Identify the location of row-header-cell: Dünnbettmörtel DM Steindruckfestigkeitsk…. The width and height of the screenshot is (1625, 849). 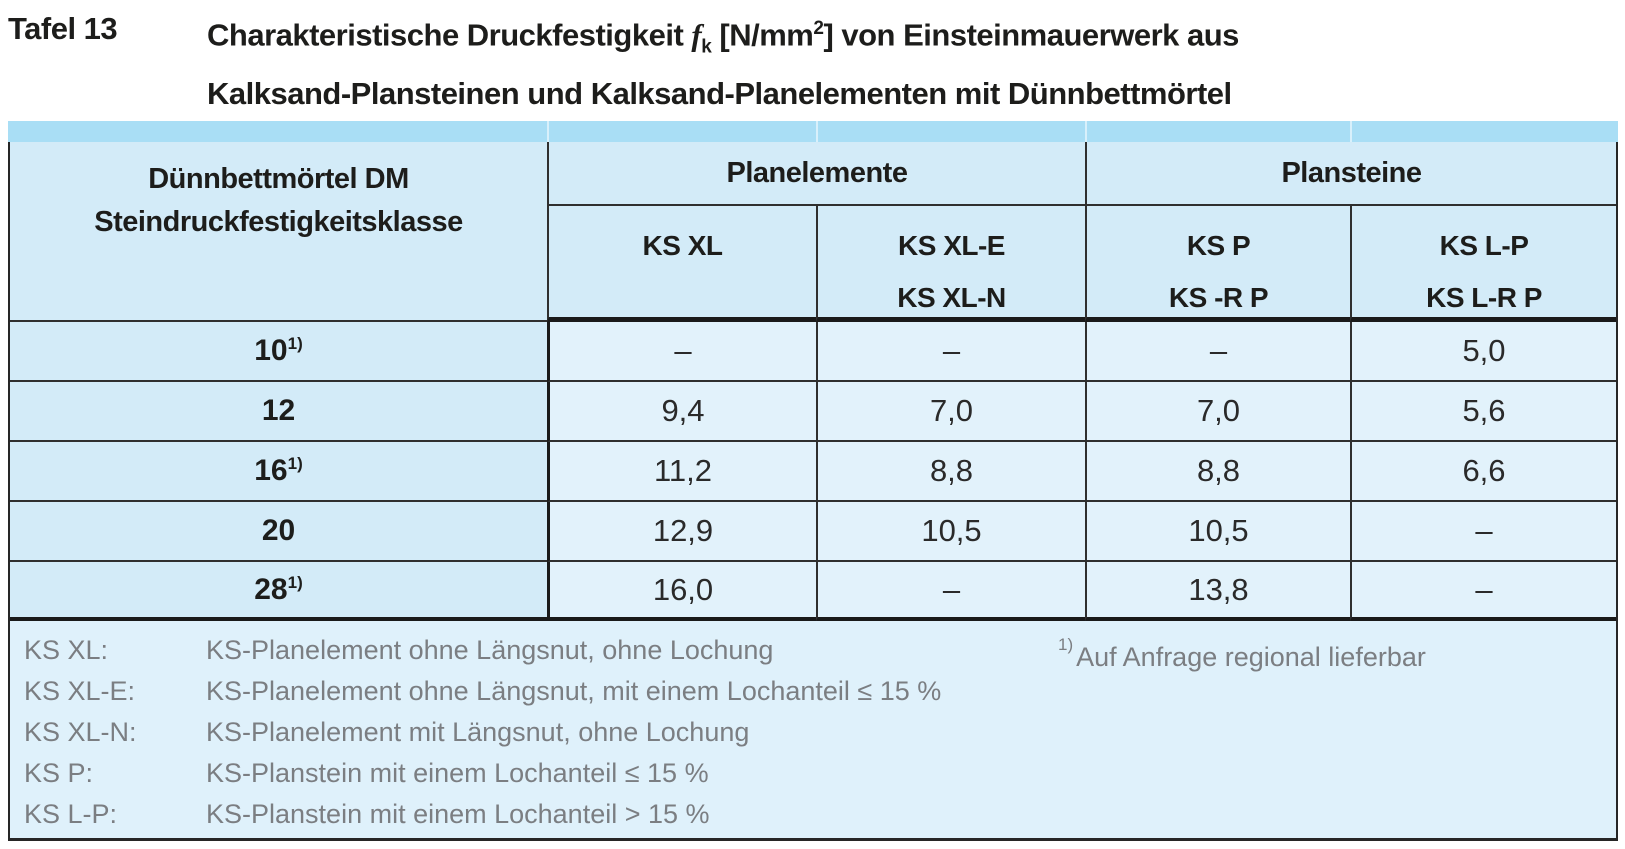
(278, 232).